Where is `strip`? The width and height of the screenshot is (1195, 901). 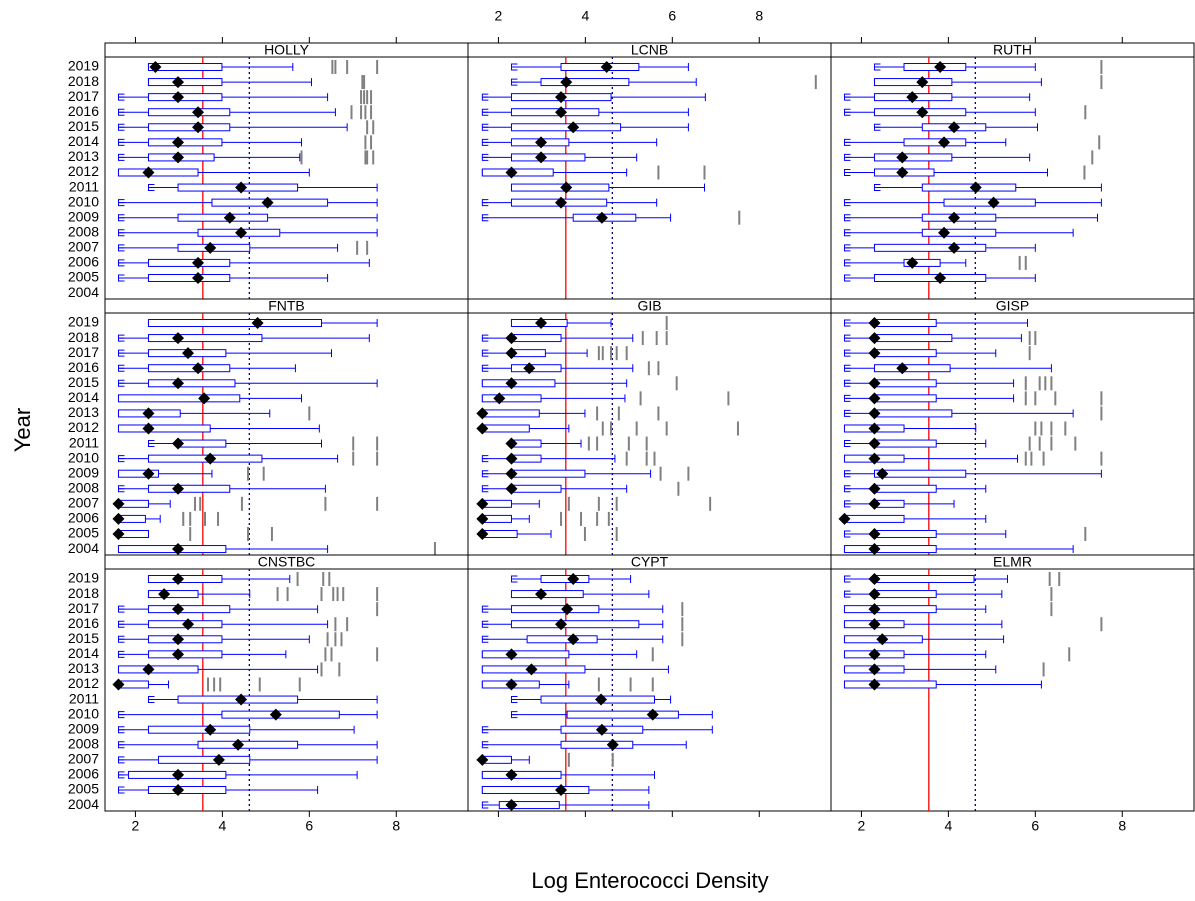 strip is located at coordinates (1012, 562).